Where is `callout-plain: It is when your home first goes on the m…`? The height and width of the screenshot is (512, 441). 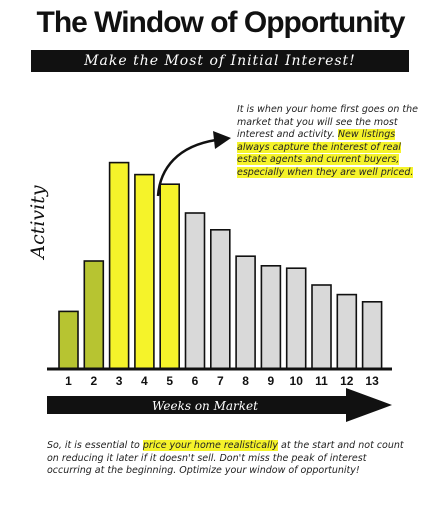 callout-plain: It is when your home first goes on the m… is located at coordinates (328, 122).